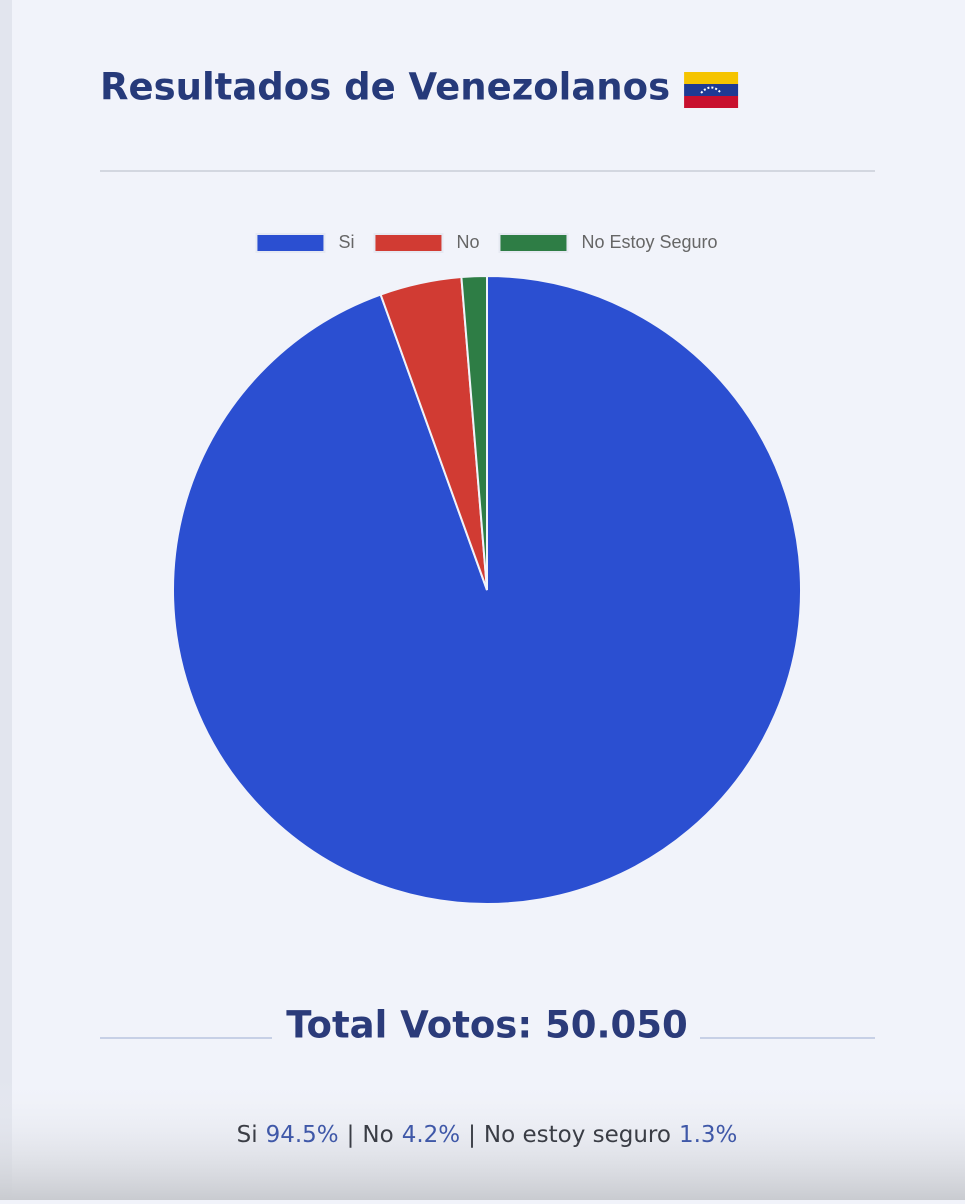 Image resolution: width=965 pixels, height=1204 pixels. What do you see at coordinates (474, 432) in the screenshot?
I see `pie-slice` at bounding box center [474, 432].